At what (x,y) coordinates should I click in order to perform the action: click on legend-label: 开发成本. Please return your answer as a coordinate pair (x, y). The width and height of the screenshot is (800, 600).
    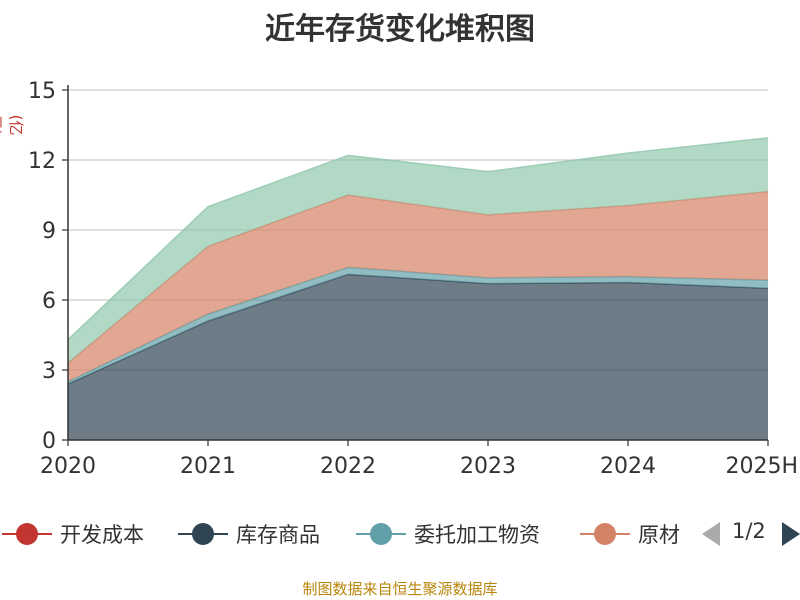
    Looking at the image, I should click on (102, 535).